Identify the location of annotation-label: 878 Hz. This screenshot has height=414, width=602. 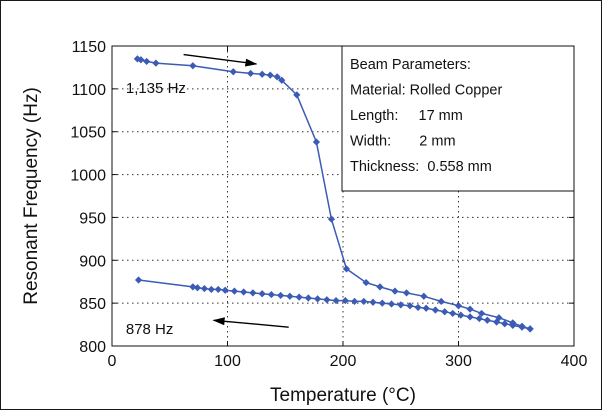
(150, 329).